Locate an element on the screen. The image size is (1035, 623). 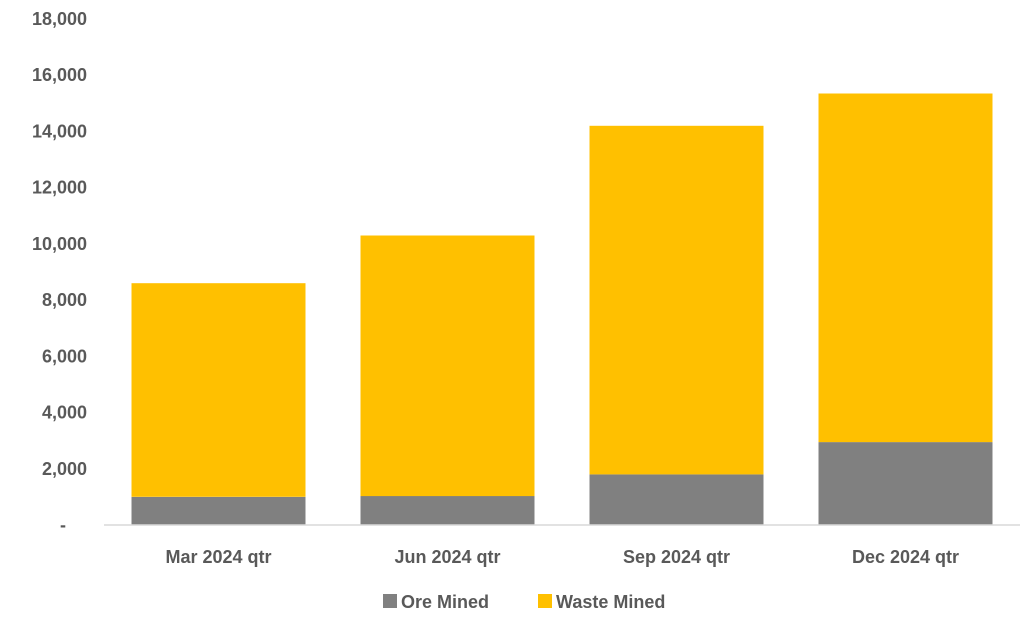
y-tick-label: 4,000 is located at coordinates (64, 413).